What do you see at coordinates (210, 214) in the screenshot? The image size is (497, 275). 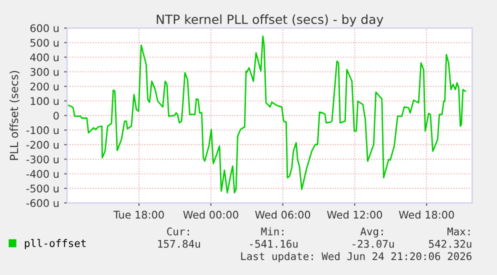 I see `x-tick-label: Wed 00:00` at bounding box center [210, 214].